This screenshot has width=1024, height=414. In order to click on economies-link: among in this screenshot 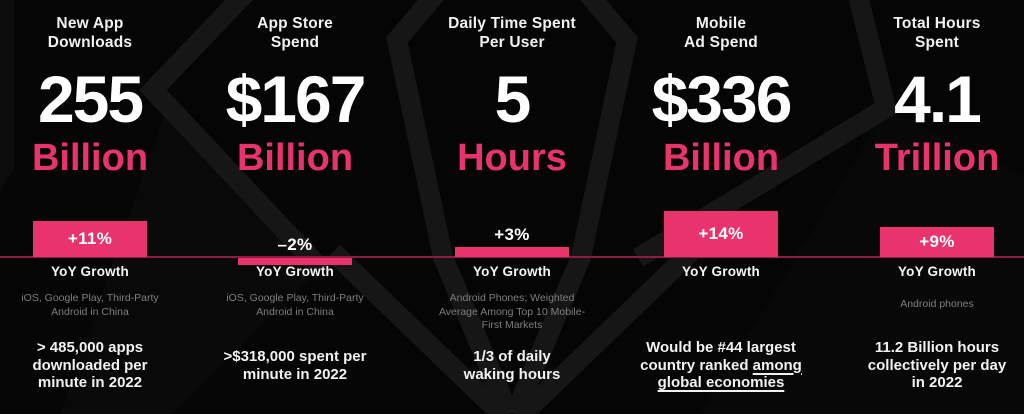, I will do `click(777, 365)`.